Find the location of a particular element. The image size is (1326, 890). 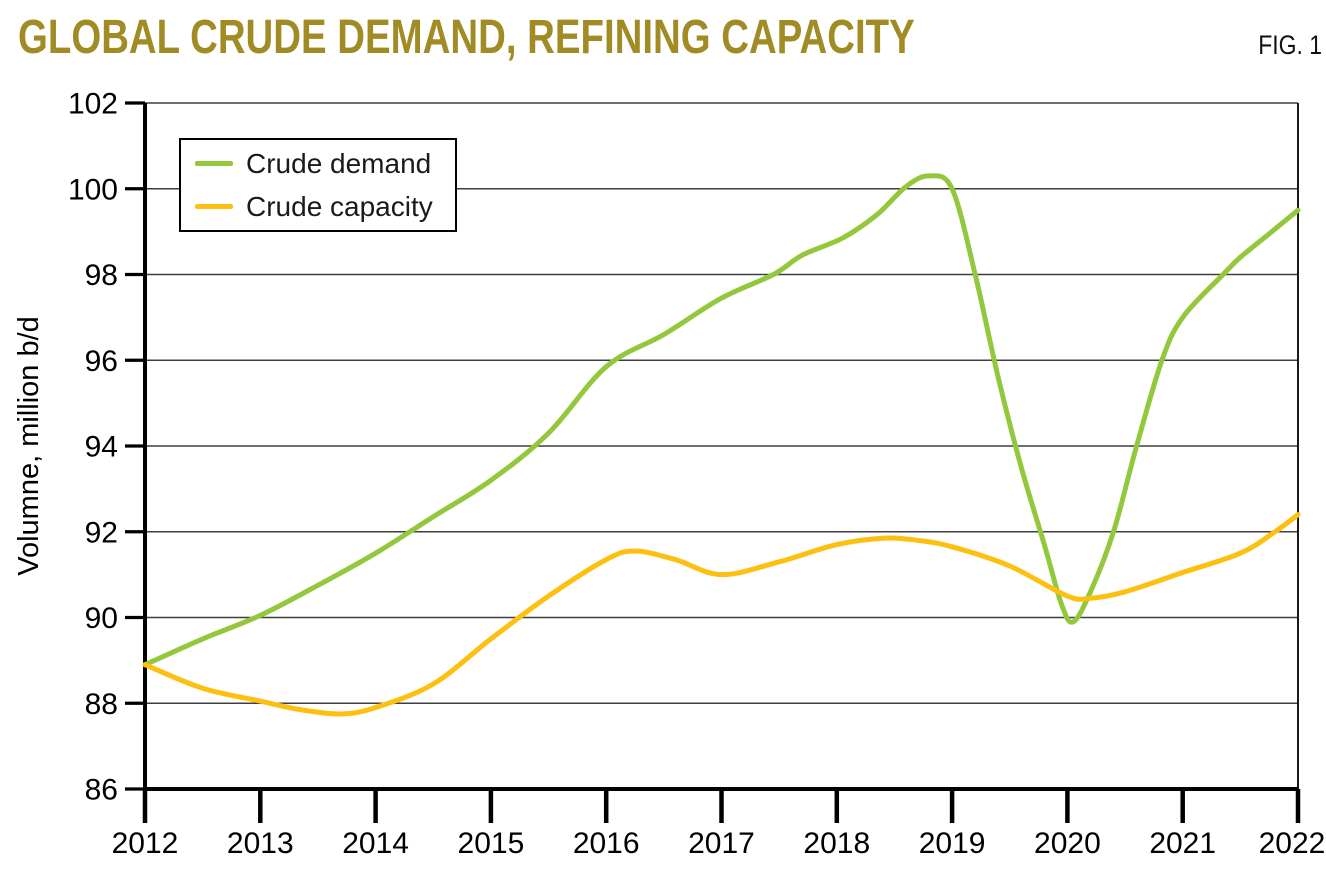

x-tick-label-2017: 2017 is located at coordinates (721, 843).